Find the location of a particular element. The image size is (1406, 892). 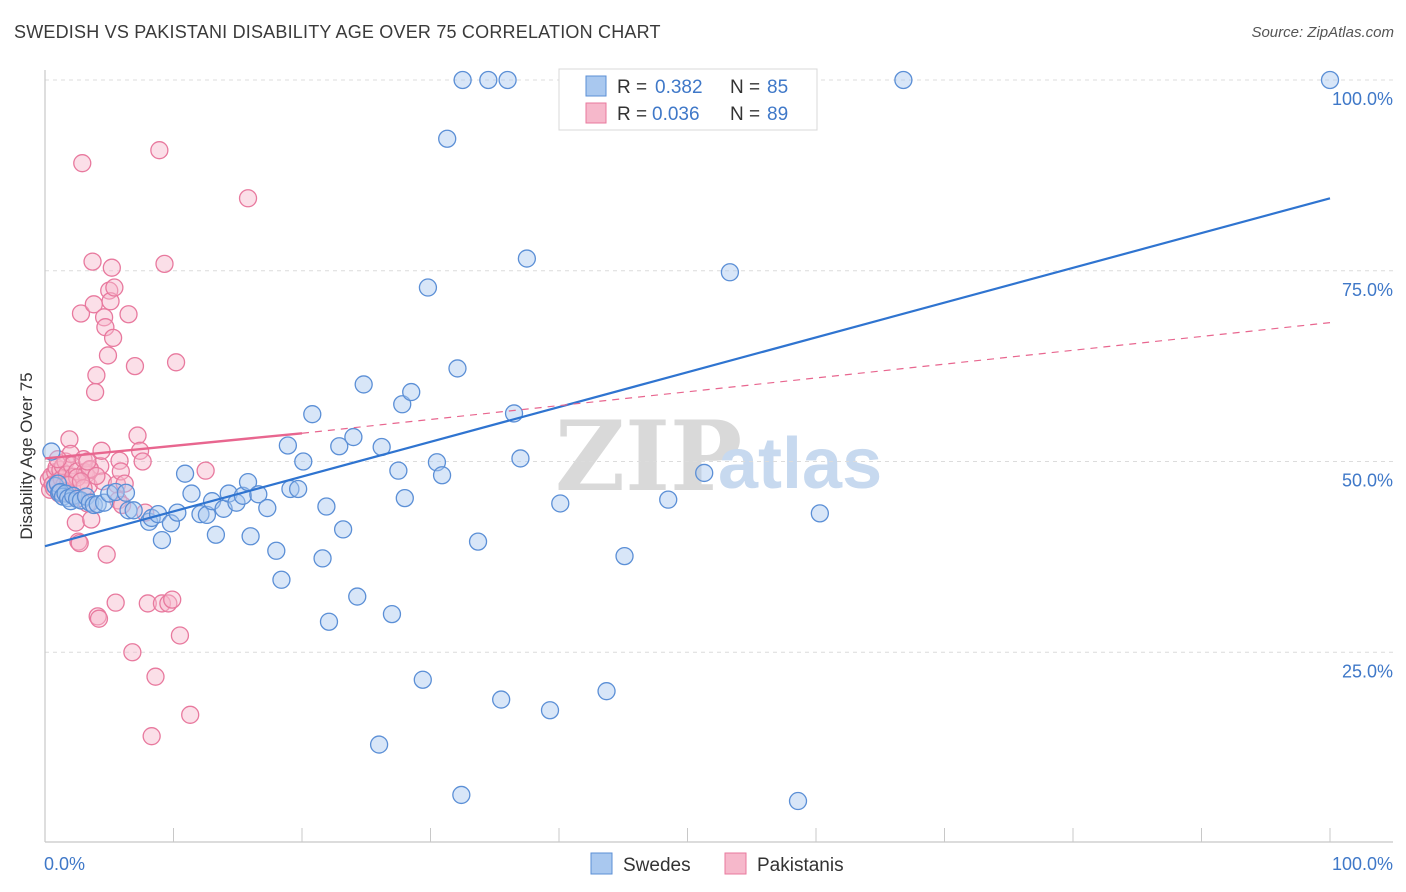

swedes-r-label: R = is located at coordinates (632, 87).